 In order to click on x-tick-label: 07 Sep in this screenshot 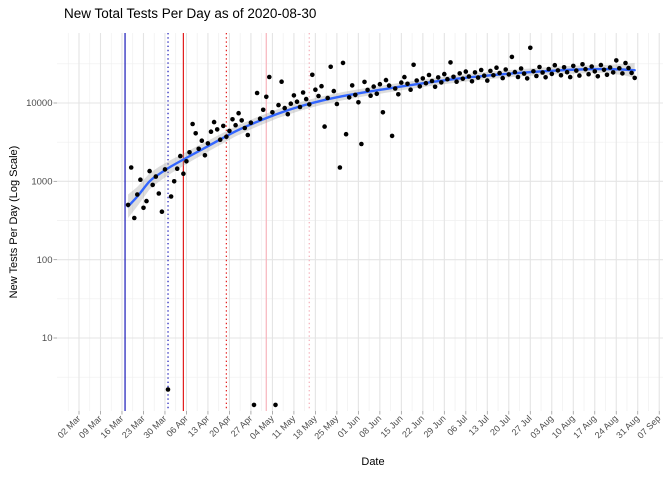, I will do `click(648, 426)`.